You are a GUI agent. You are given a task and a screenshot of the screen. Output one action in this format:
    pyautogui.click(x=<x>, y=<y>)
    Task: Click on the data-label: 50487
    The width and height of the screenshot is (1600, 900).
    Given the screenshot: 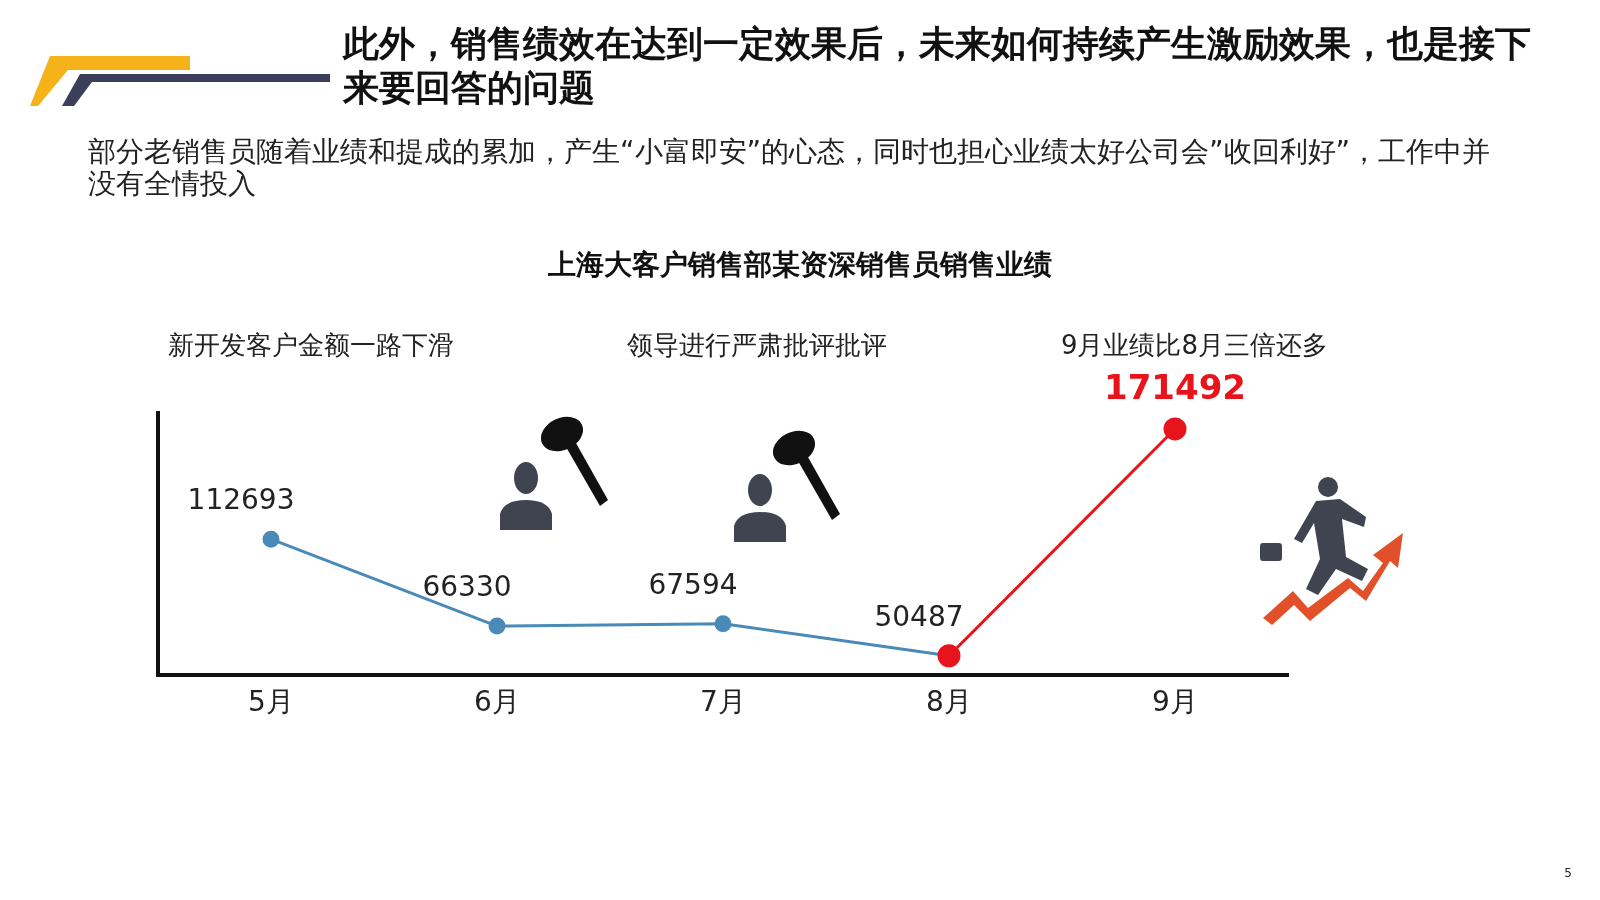 What is the action you would take?
    pyautogui.click(x=919, y=616)
    